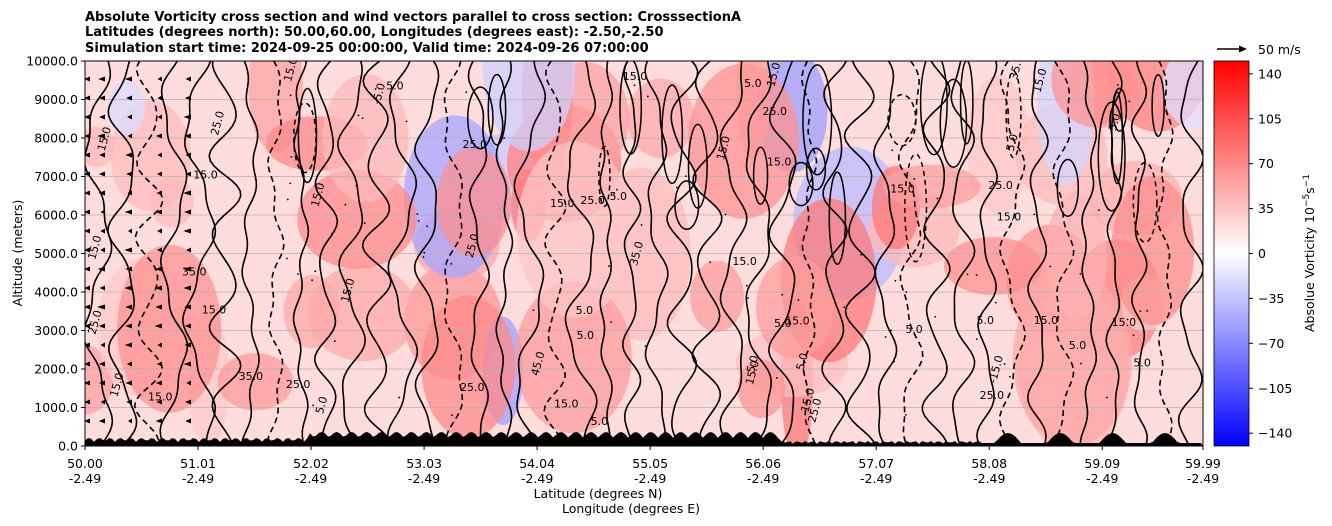 This screenshot has width=1332, height=526. Describe the element at coordinates (68, 446) in the screenshot. I see `y-tick-label: 0.0` at that location.